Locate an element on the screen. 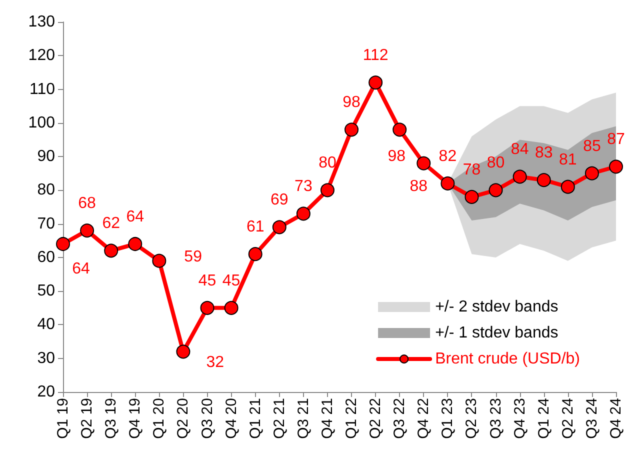  x-tick-label: Q3 19 is located at coordinates (111, 418).